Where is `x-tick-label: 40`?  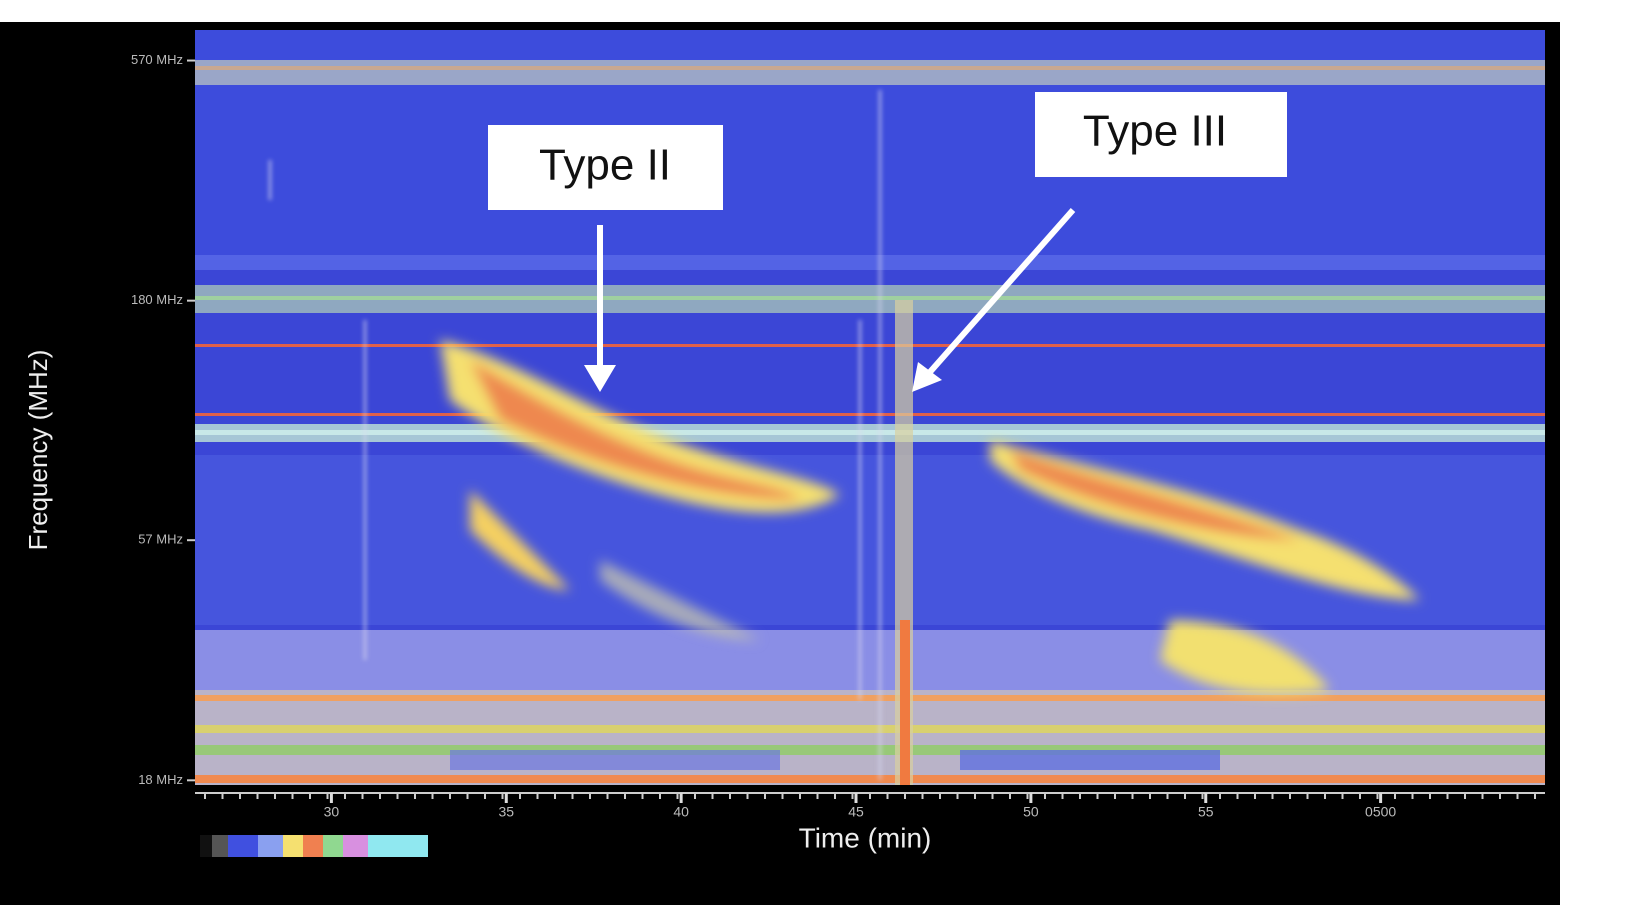 x-tick-label: 40 is located at coordinates (681, 812).